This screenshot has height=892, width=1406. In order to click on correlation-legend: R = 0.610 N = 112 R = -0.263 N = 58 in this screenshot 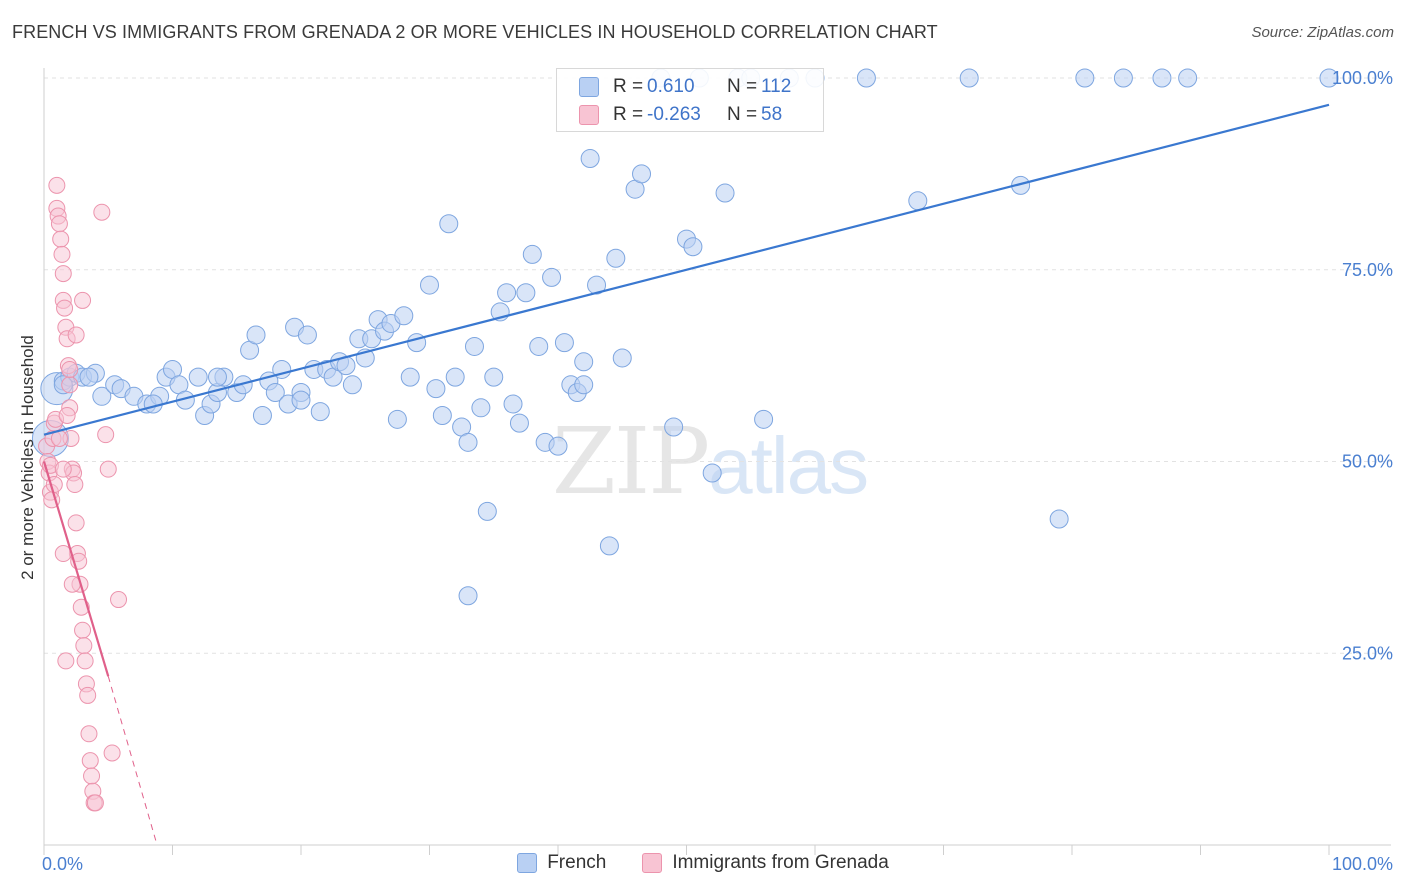, I will do `click(690, 100)`.